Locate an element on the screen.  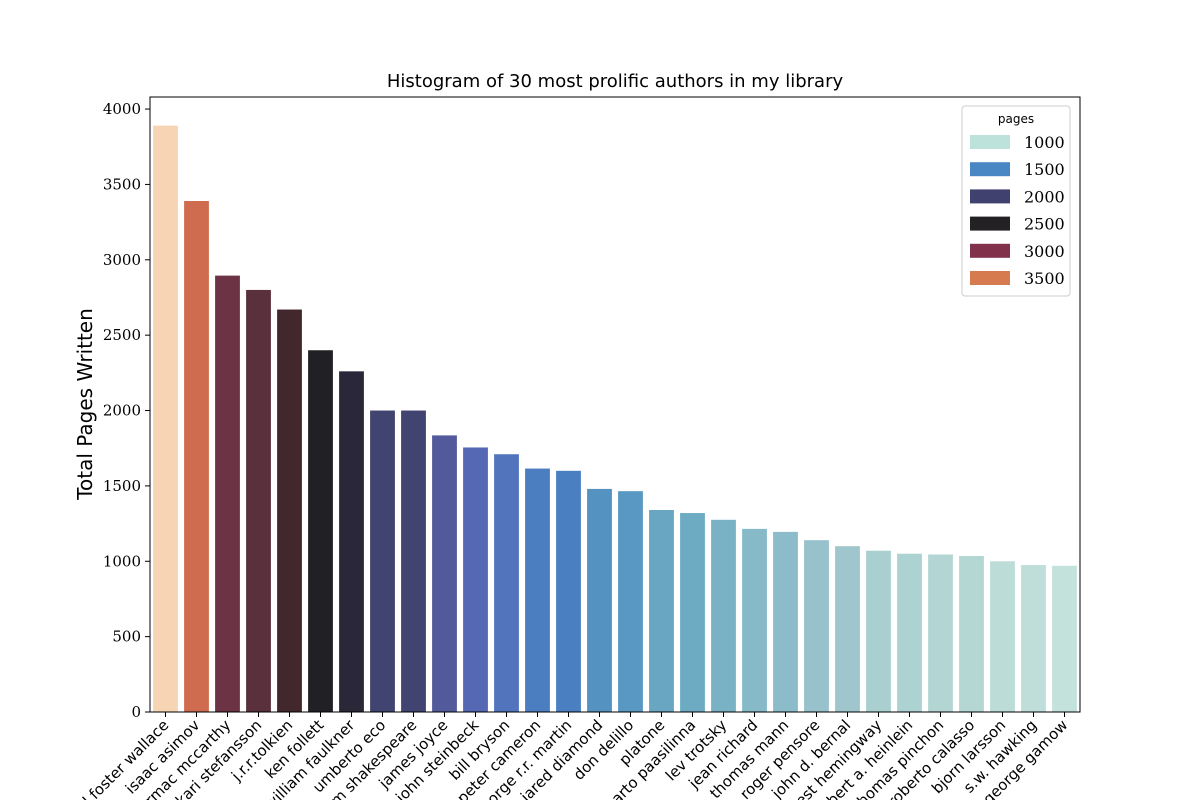
legend: pages 1000 1500 2000 2500 3000 3500 is located at coordinates (1016, 201).